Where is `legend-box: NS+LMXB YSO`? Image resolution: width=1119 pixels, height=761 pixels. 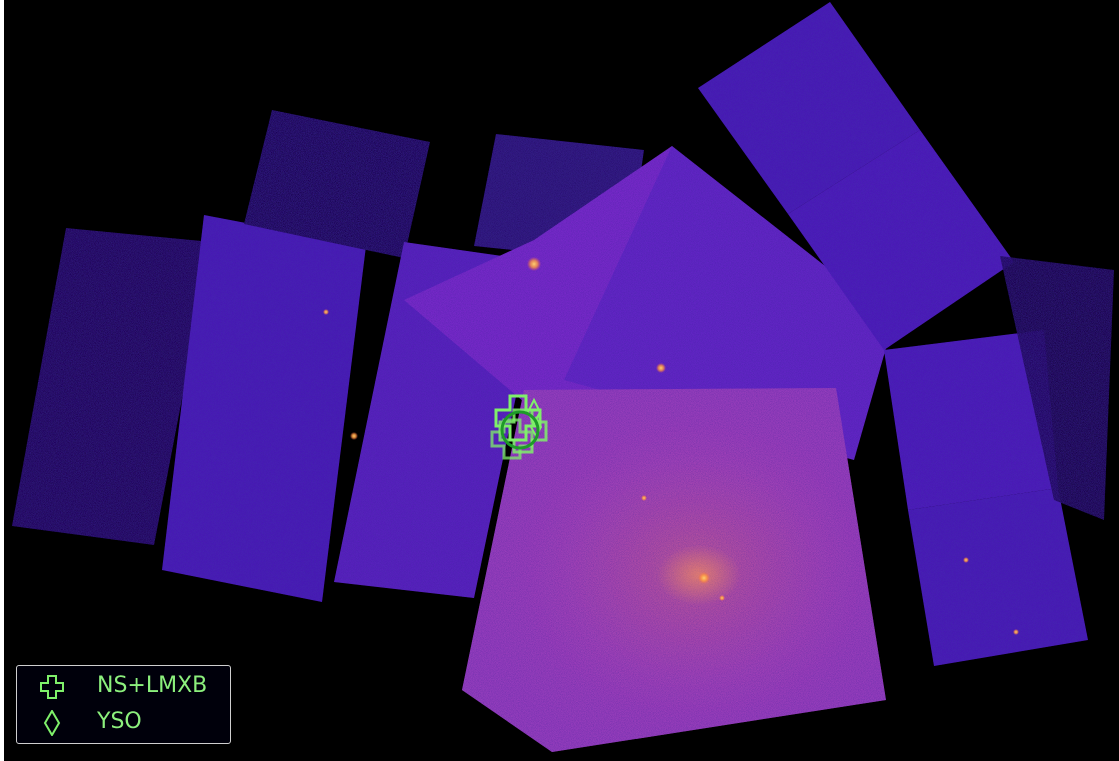
legend-box: NS+LMXB YSO is located at coordinates (123, 704).